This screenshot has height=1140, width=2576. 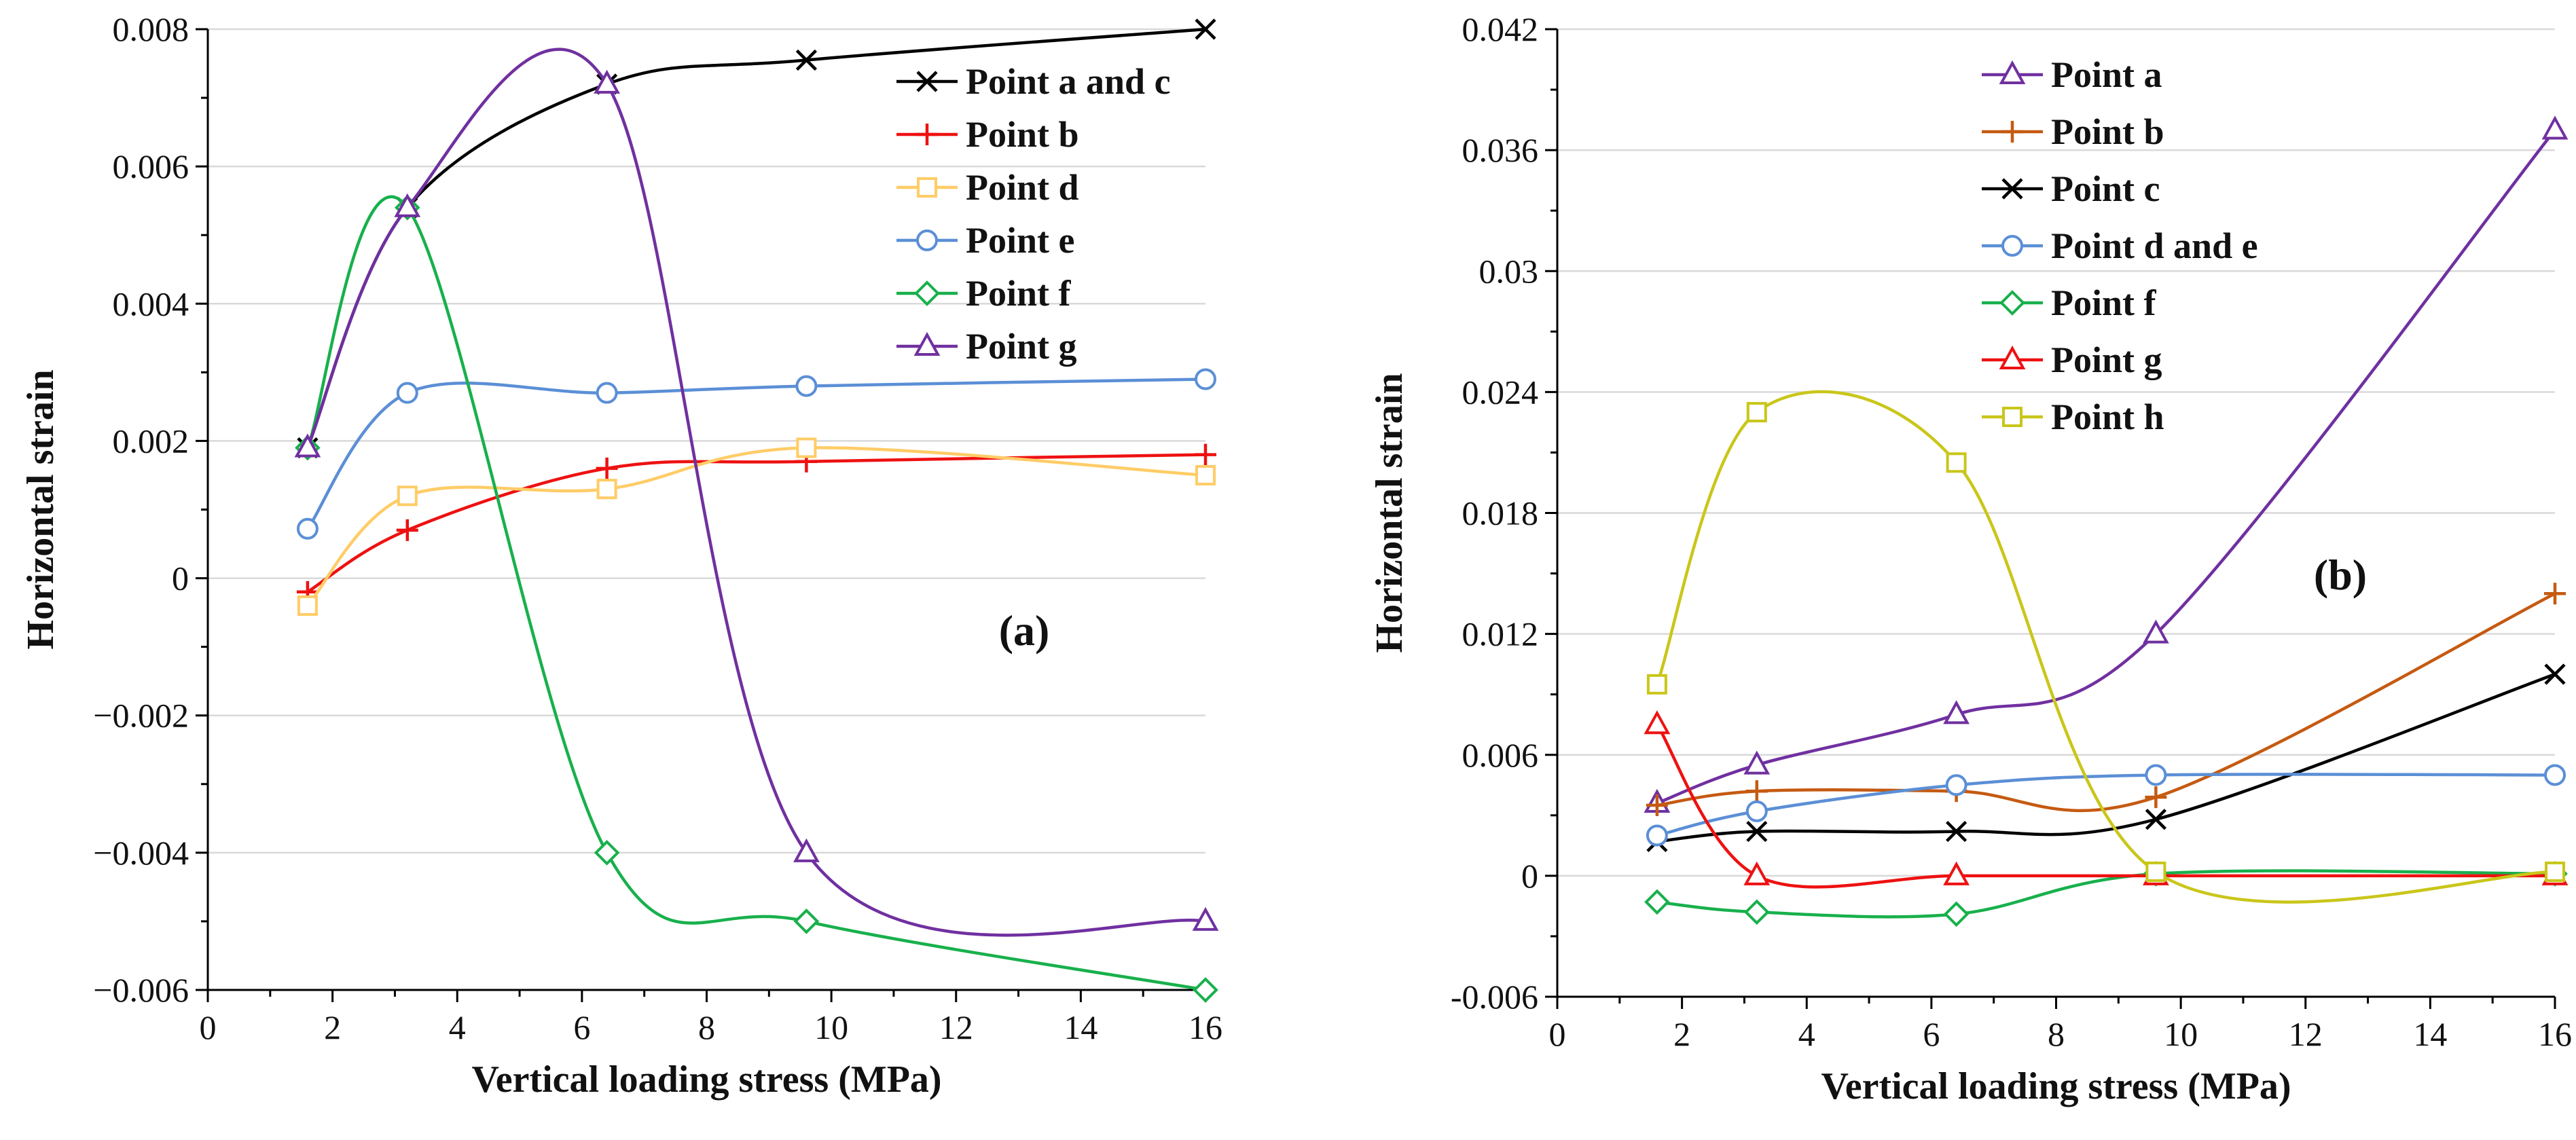 I want to click on chart-a-y-tick-label: 0, so click(x=181, y=578).